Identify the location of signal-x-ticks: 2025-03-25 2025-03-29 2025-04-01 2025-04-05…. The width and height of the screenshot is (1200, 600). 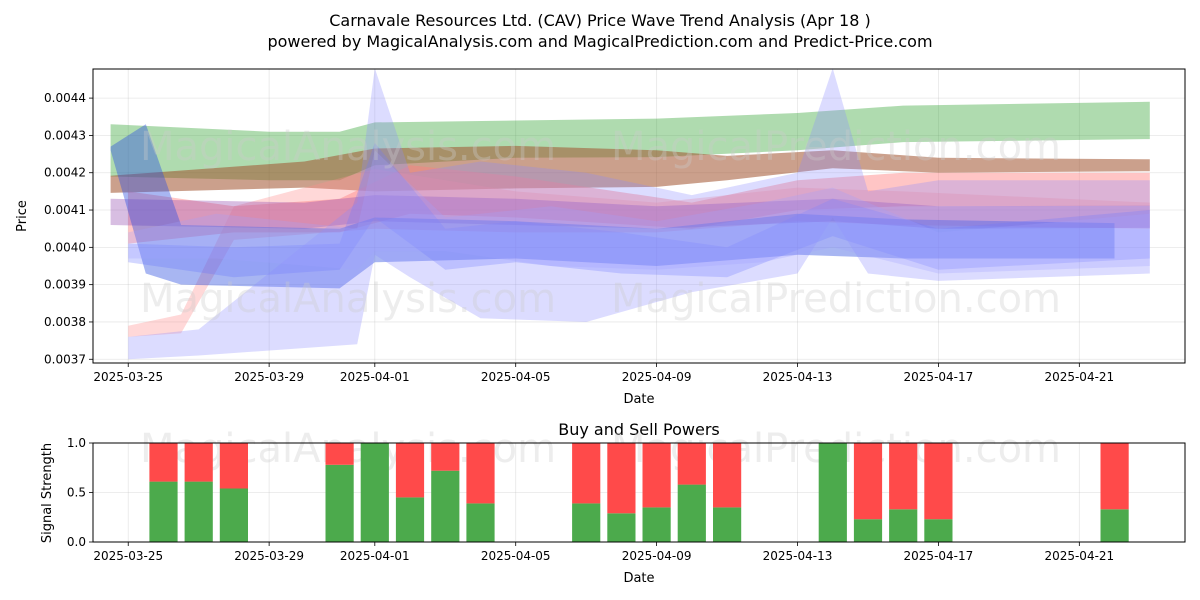
(603, 552).